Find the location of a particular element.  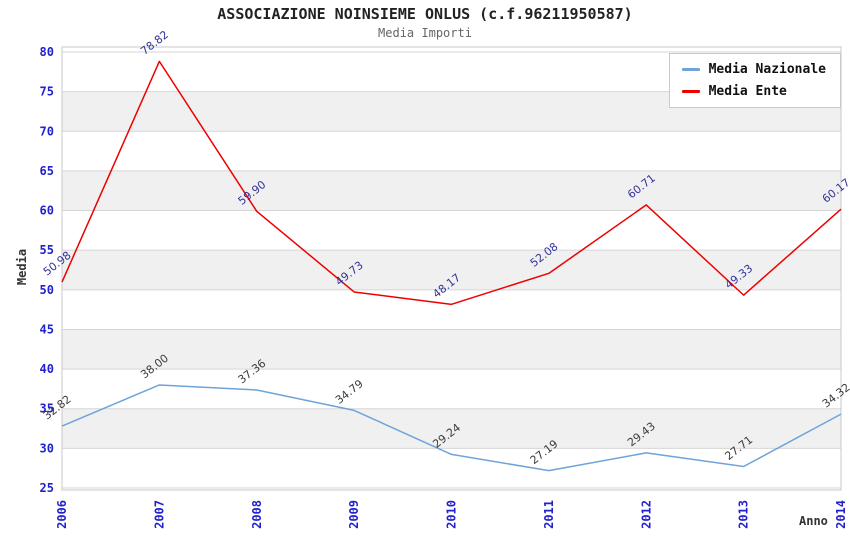

series-line-media-nazionale is located at coordinates (451, 428).